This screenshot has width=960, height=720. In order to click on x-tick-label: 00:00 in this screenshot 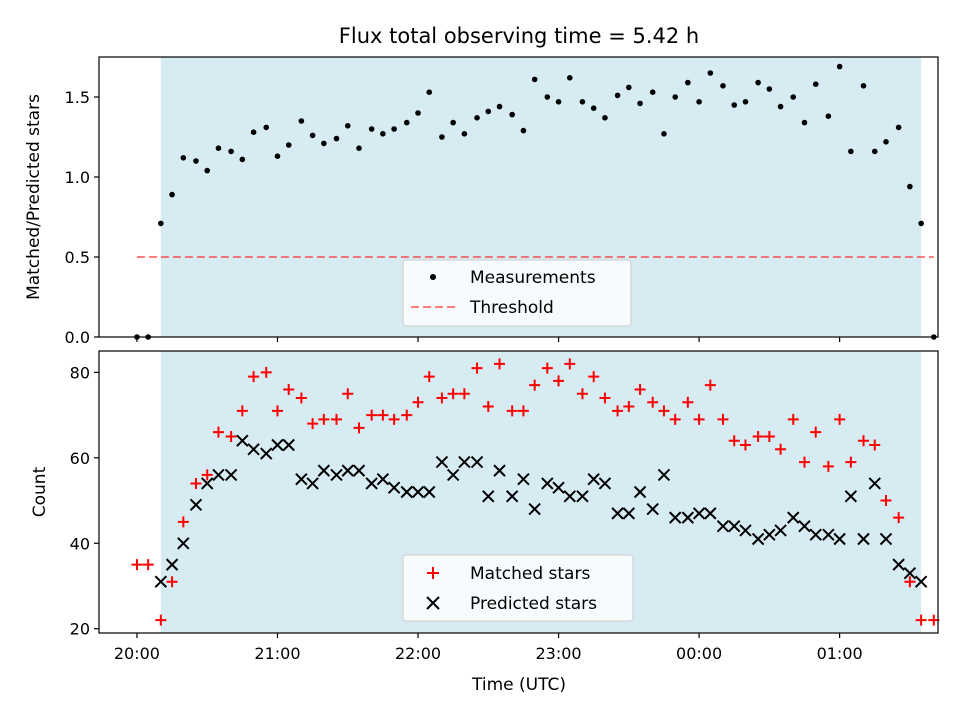, I will do `click(699, 653)`.